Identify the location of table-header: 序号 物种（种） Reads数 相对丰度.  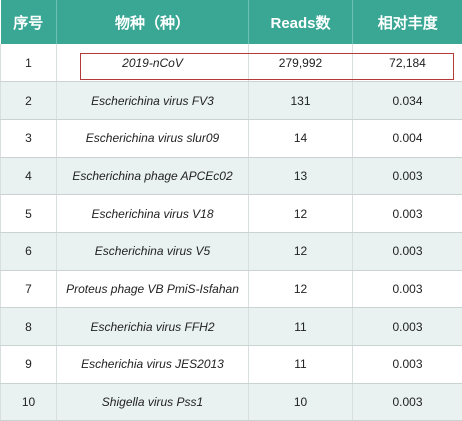
(231, 22).